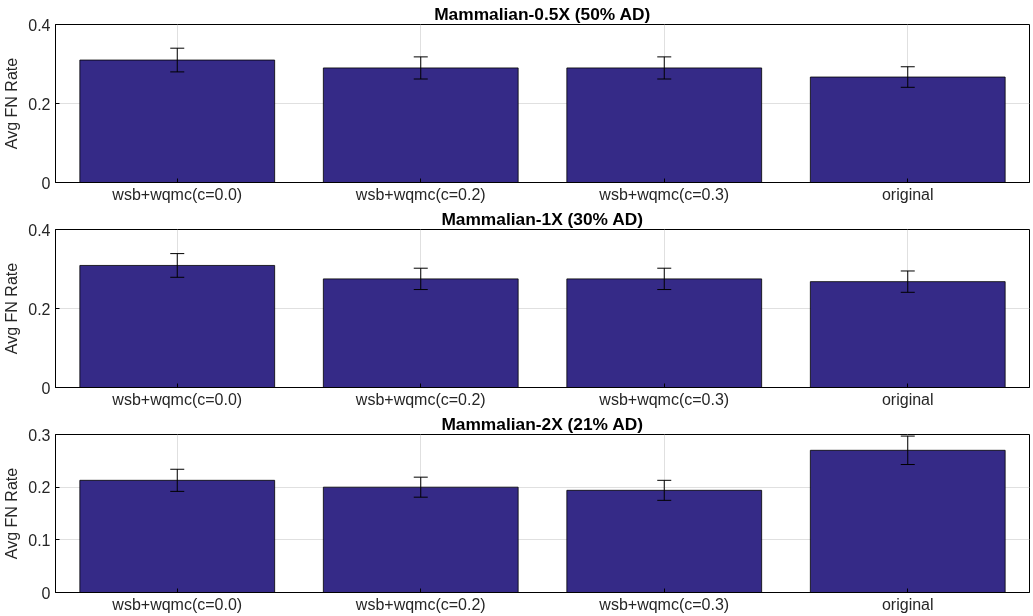 The height and width of the screenshot is (616, 1033). I want to click on y-tick-label: 0.3, so click(39, 435).